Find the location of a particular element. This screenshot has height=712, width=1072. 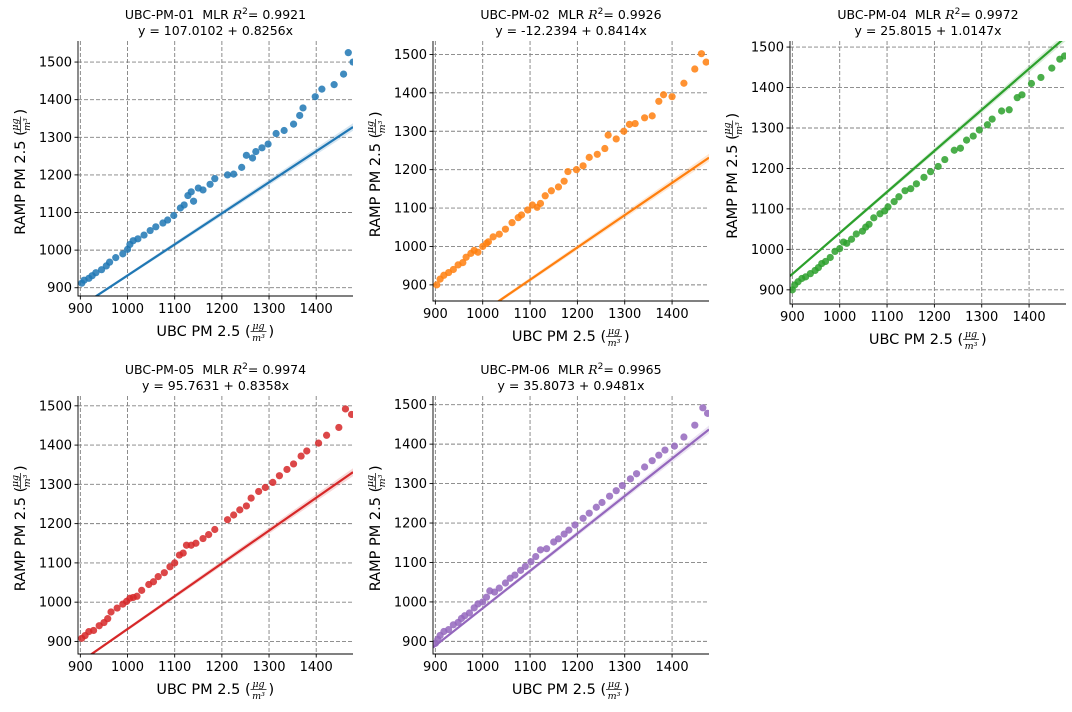

confidence-band is located at coordinates (602, 227).